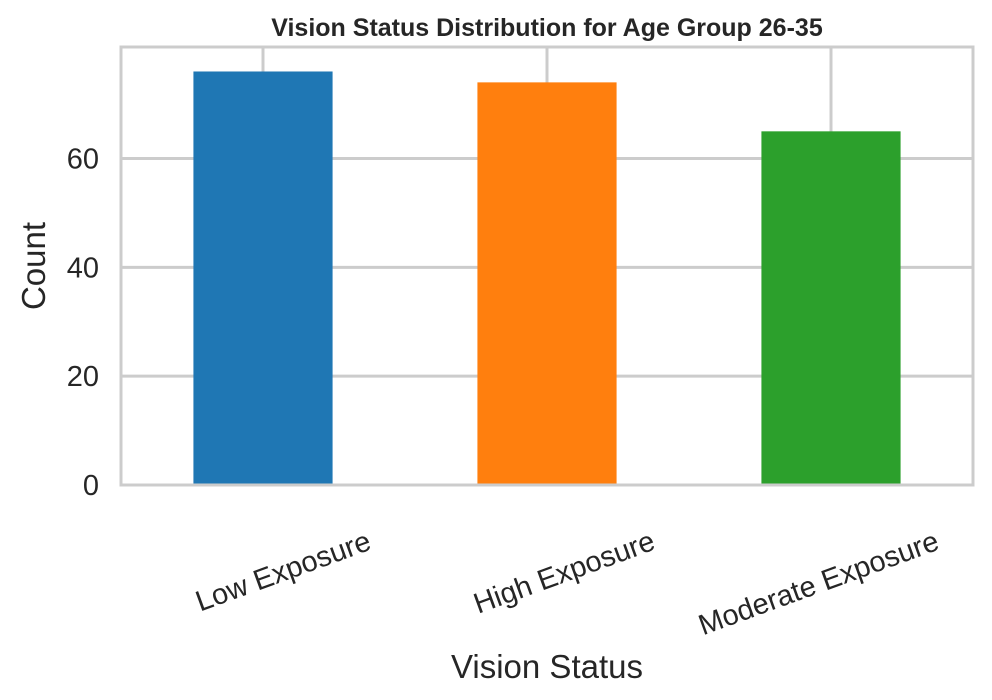  What do you see at coordinates (33, 266) in the screenshot?
I see `y-axis-label: Count` at bounding box center [33, 266].